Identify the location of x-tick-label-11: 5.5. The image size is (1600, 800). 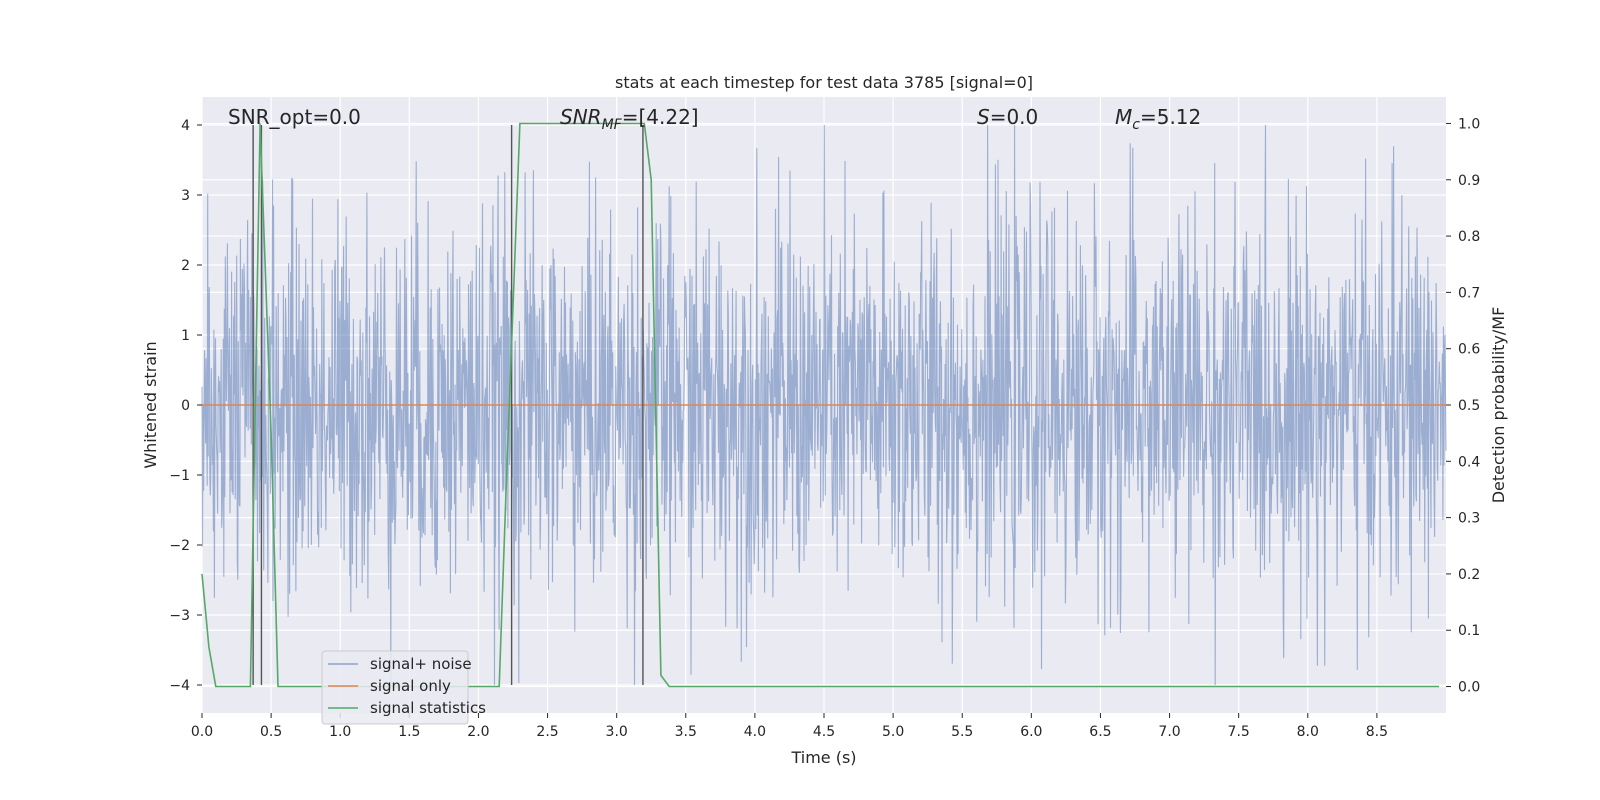
(962, 732).